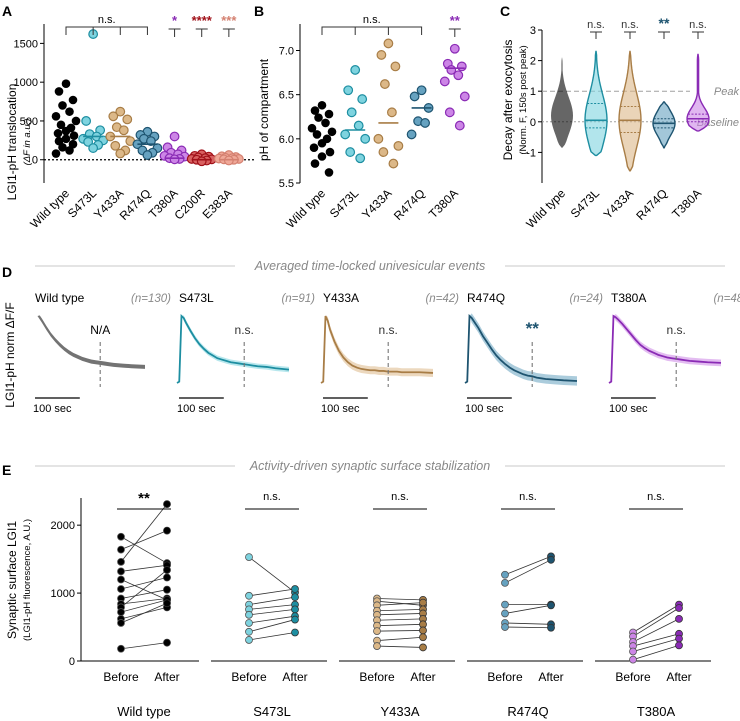 The image size is (740, 721). What do you see at coordinates (698, 92) in the screenshot?
I see `panel-c-violin-t380a` at bounding box center [698, 92].